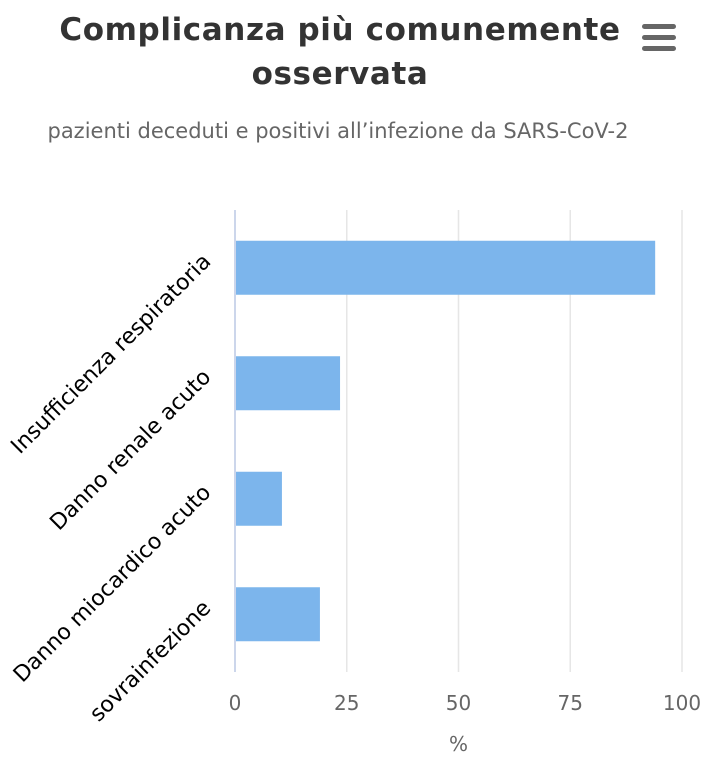 The image size is (706, 759). What do you see at coordinates (150, 661) in the screenshot?
I see `category-label: sovrainfezione` at bounding box center [150, 661].